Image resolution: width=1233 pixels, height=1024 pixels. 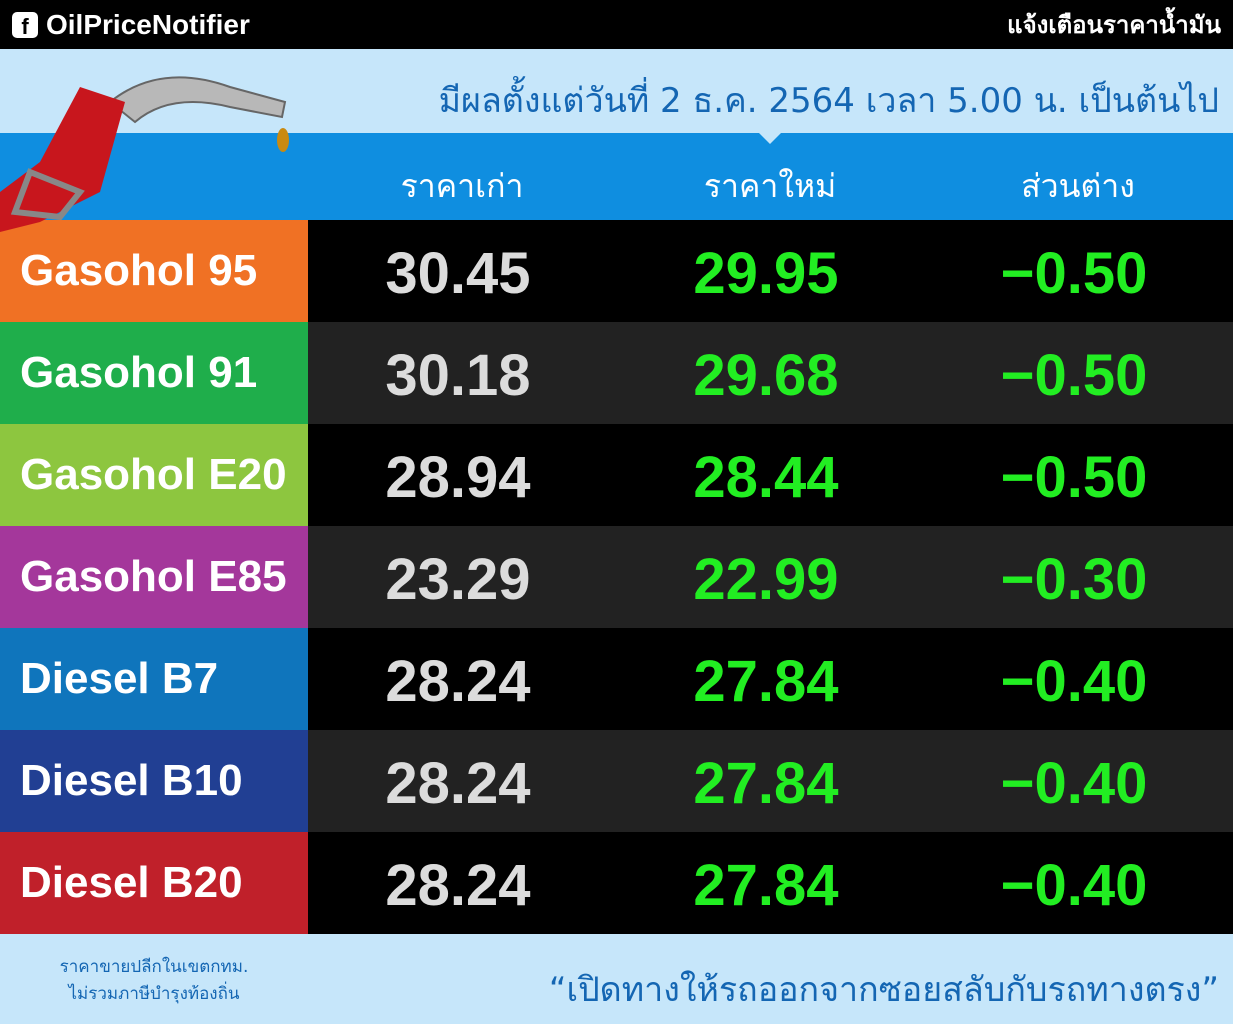 I want to click on old-price: 28.94, so click(x=458, y=477).